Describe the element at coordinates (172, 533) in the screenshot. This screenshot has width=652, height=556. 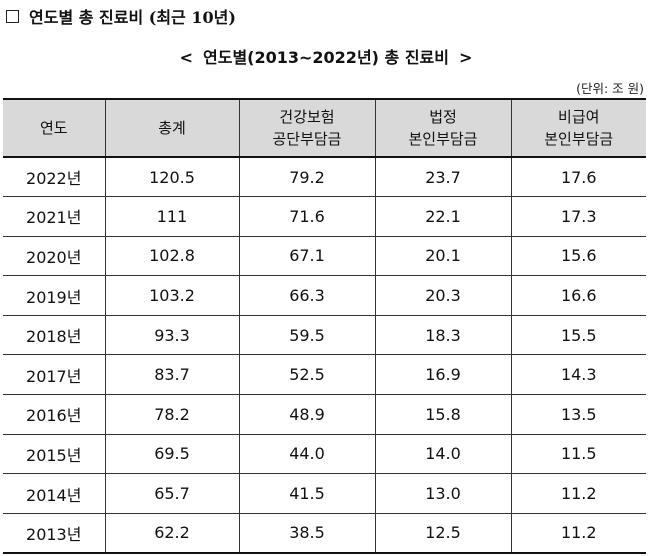
I see `cell-total: 62.2` at that location.